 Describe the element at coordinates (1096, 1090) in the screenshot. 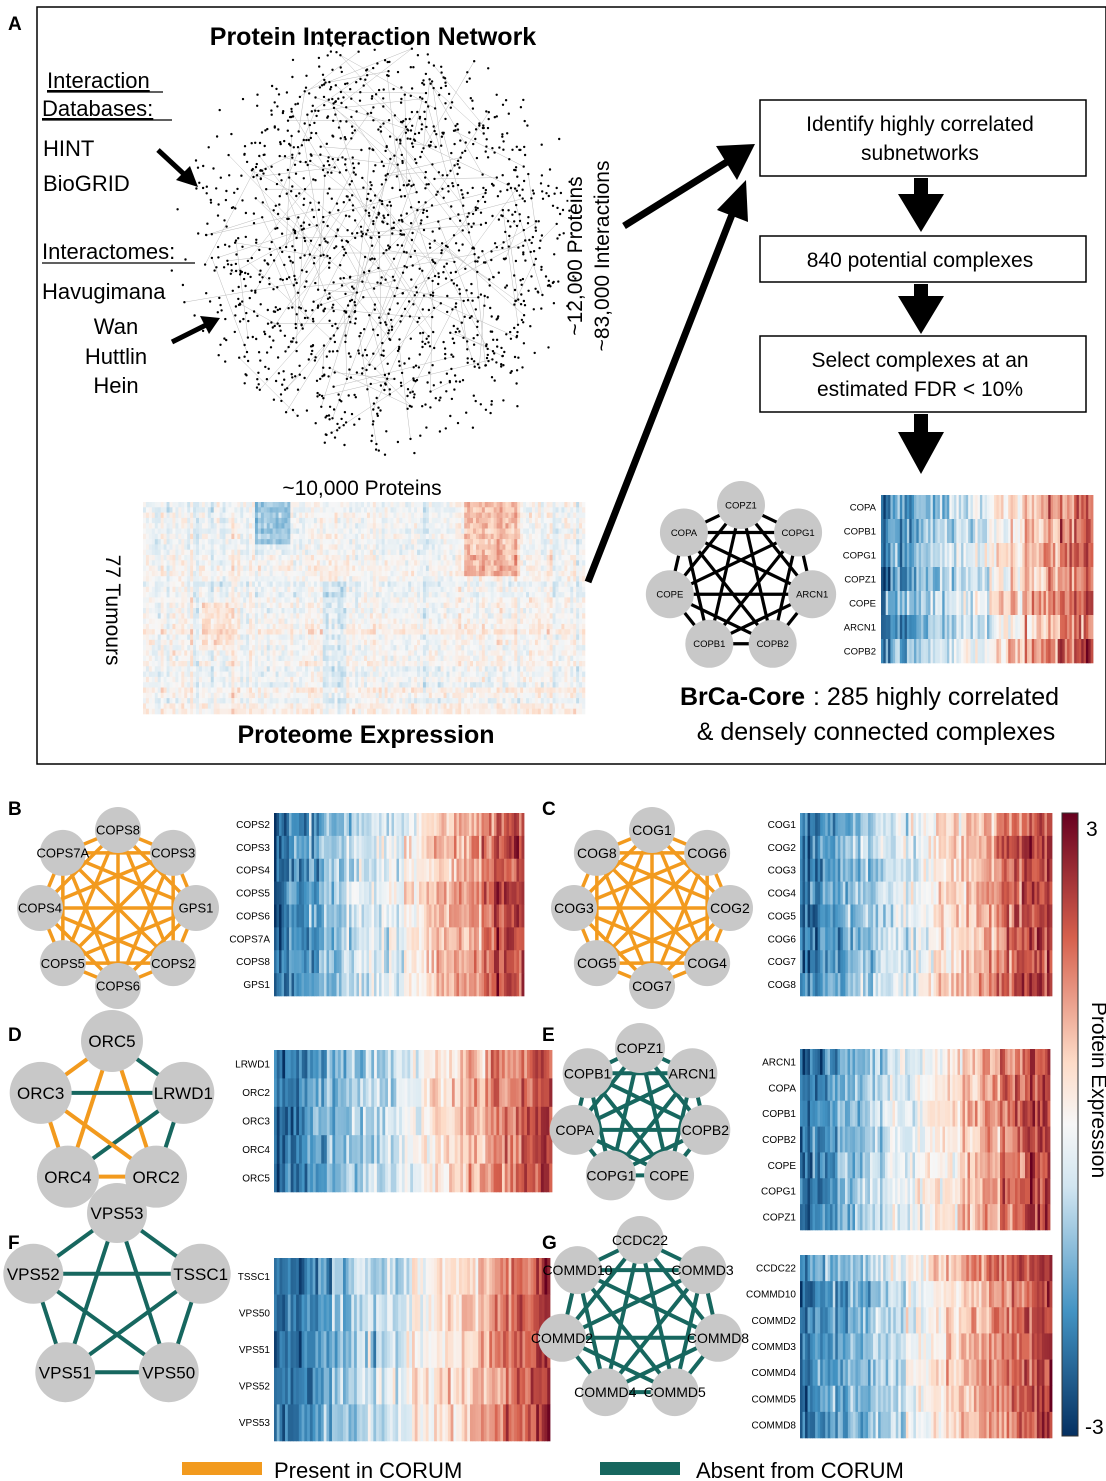

I see `colorbar-label: Protein Expression` at that location.